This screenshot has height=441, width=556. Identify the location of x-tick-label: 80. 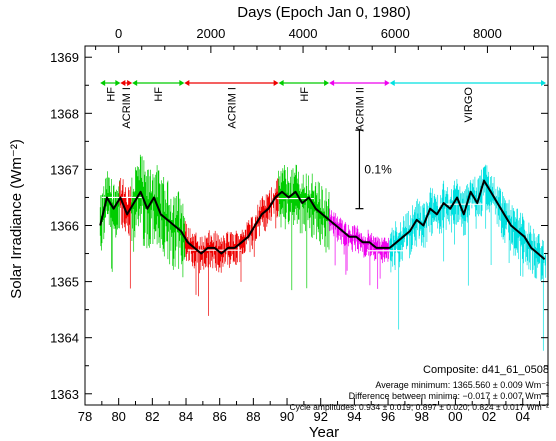
(118, 416).